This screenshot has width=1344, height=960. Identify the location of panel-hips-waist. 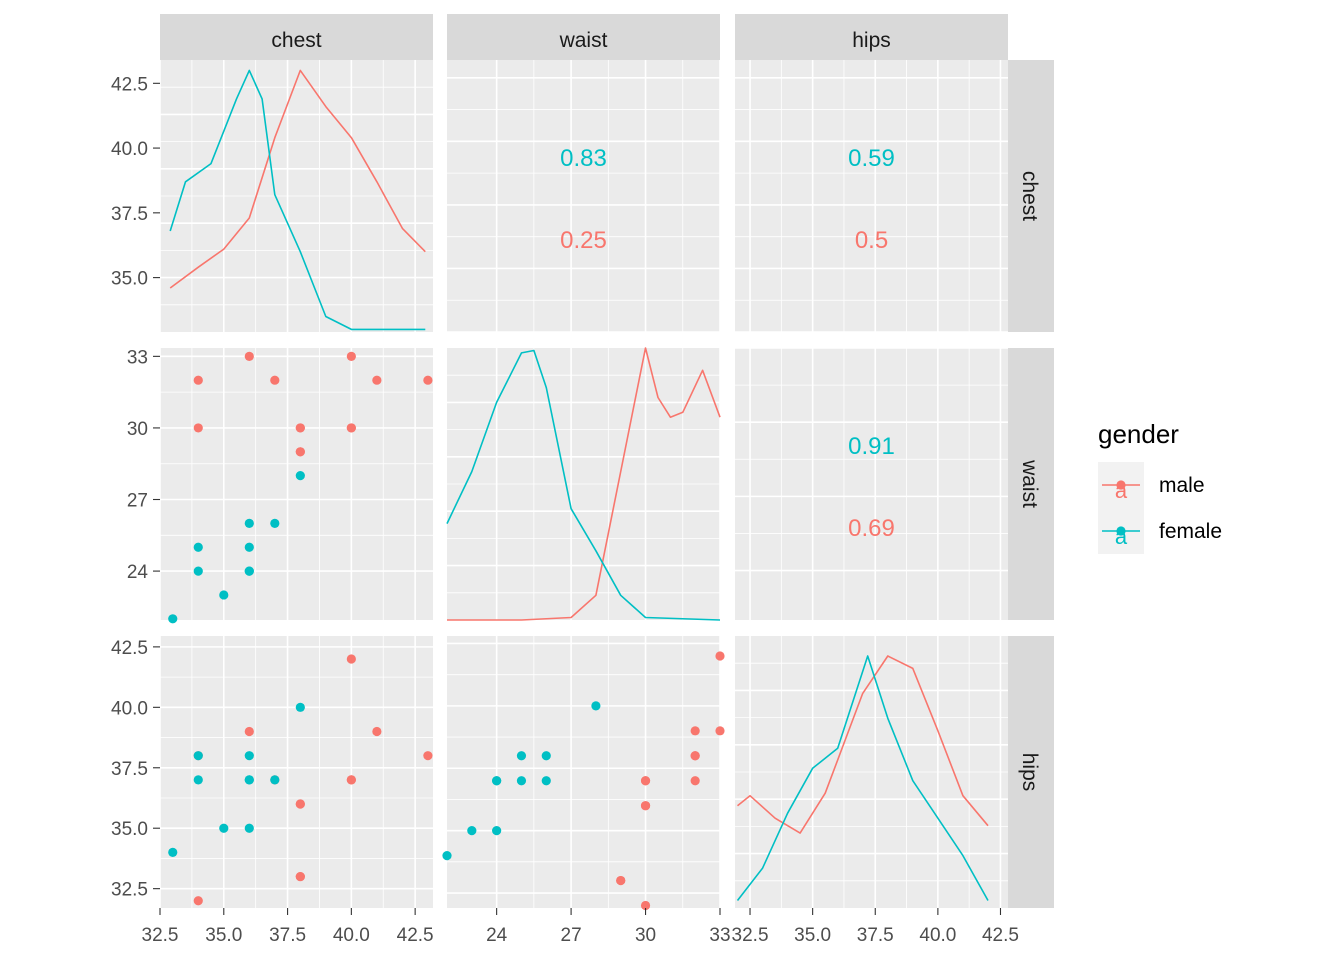
(583, 773).